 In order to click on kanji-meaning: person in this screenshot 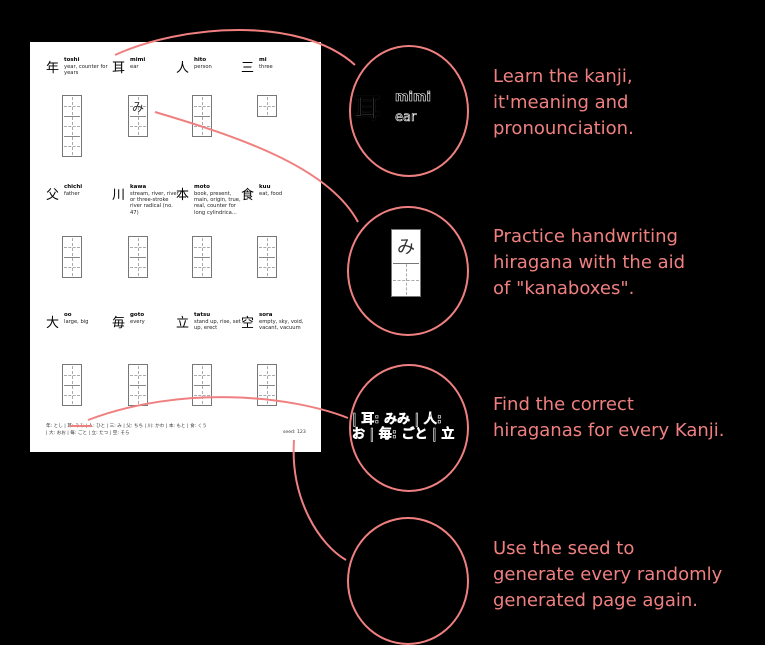, I will do `click(203, 67)`.